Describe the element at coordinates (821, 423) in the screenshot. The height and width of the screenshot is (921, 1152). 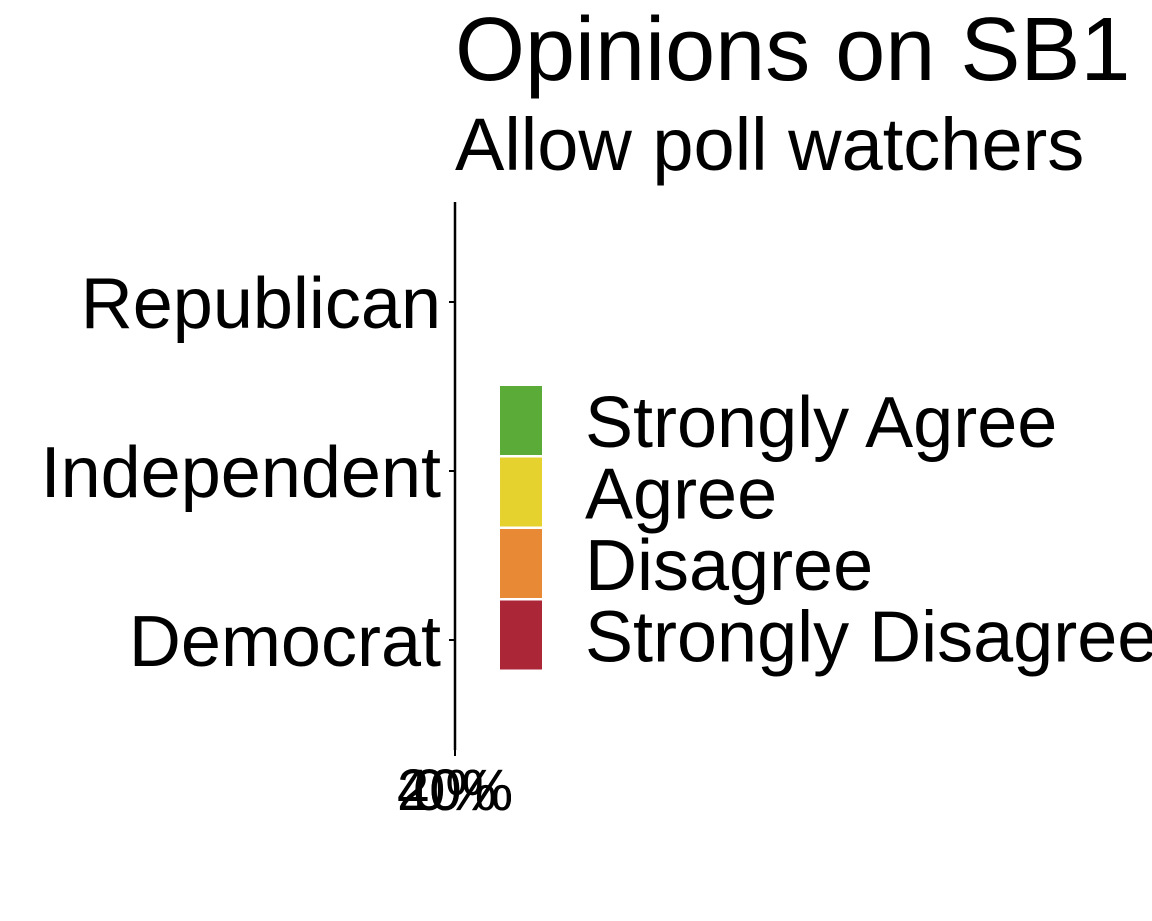
I see `legend-label: Strongly Agree` at that location.